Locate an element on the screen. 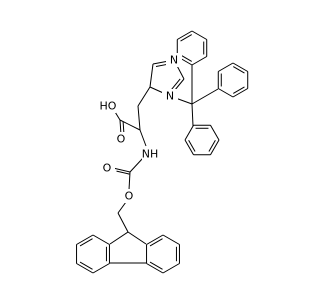 Image resolution: width=320 pixels, height=300 pixels. atom-label: NH is located at coordinates (150, 154).